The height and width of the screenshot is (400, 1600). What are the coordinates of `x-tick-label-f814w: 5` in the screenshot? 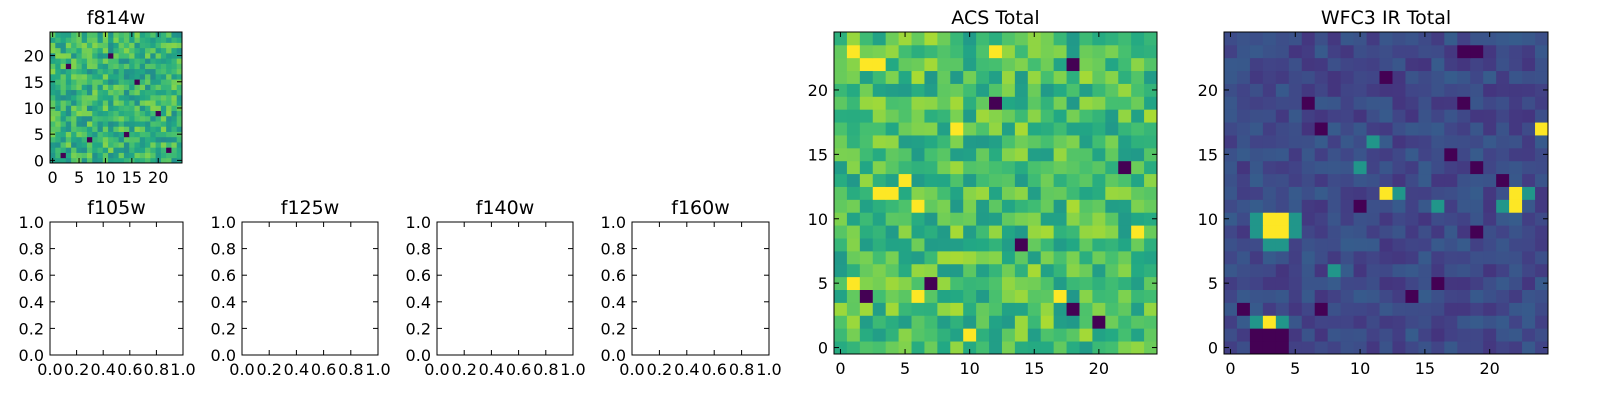 It's located at (79, 177).